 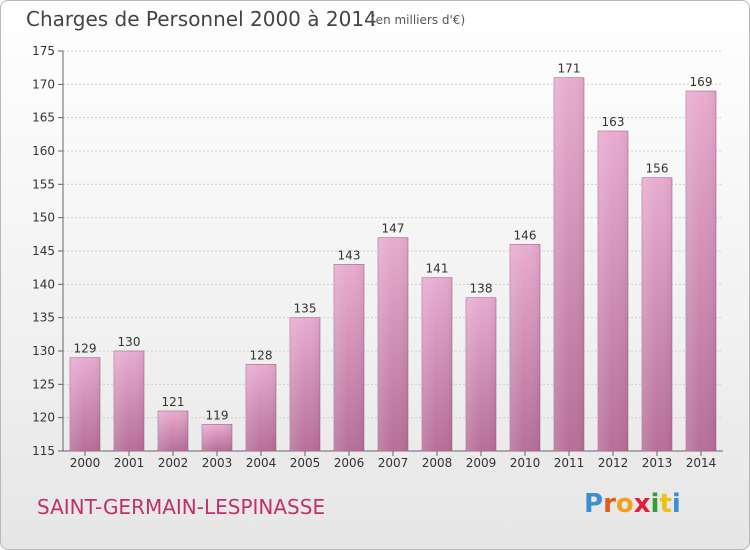 What do you see at coordinates (609, 504) in the screenshot?
I see `logo-letter: r` at bounding box center [609, 504].